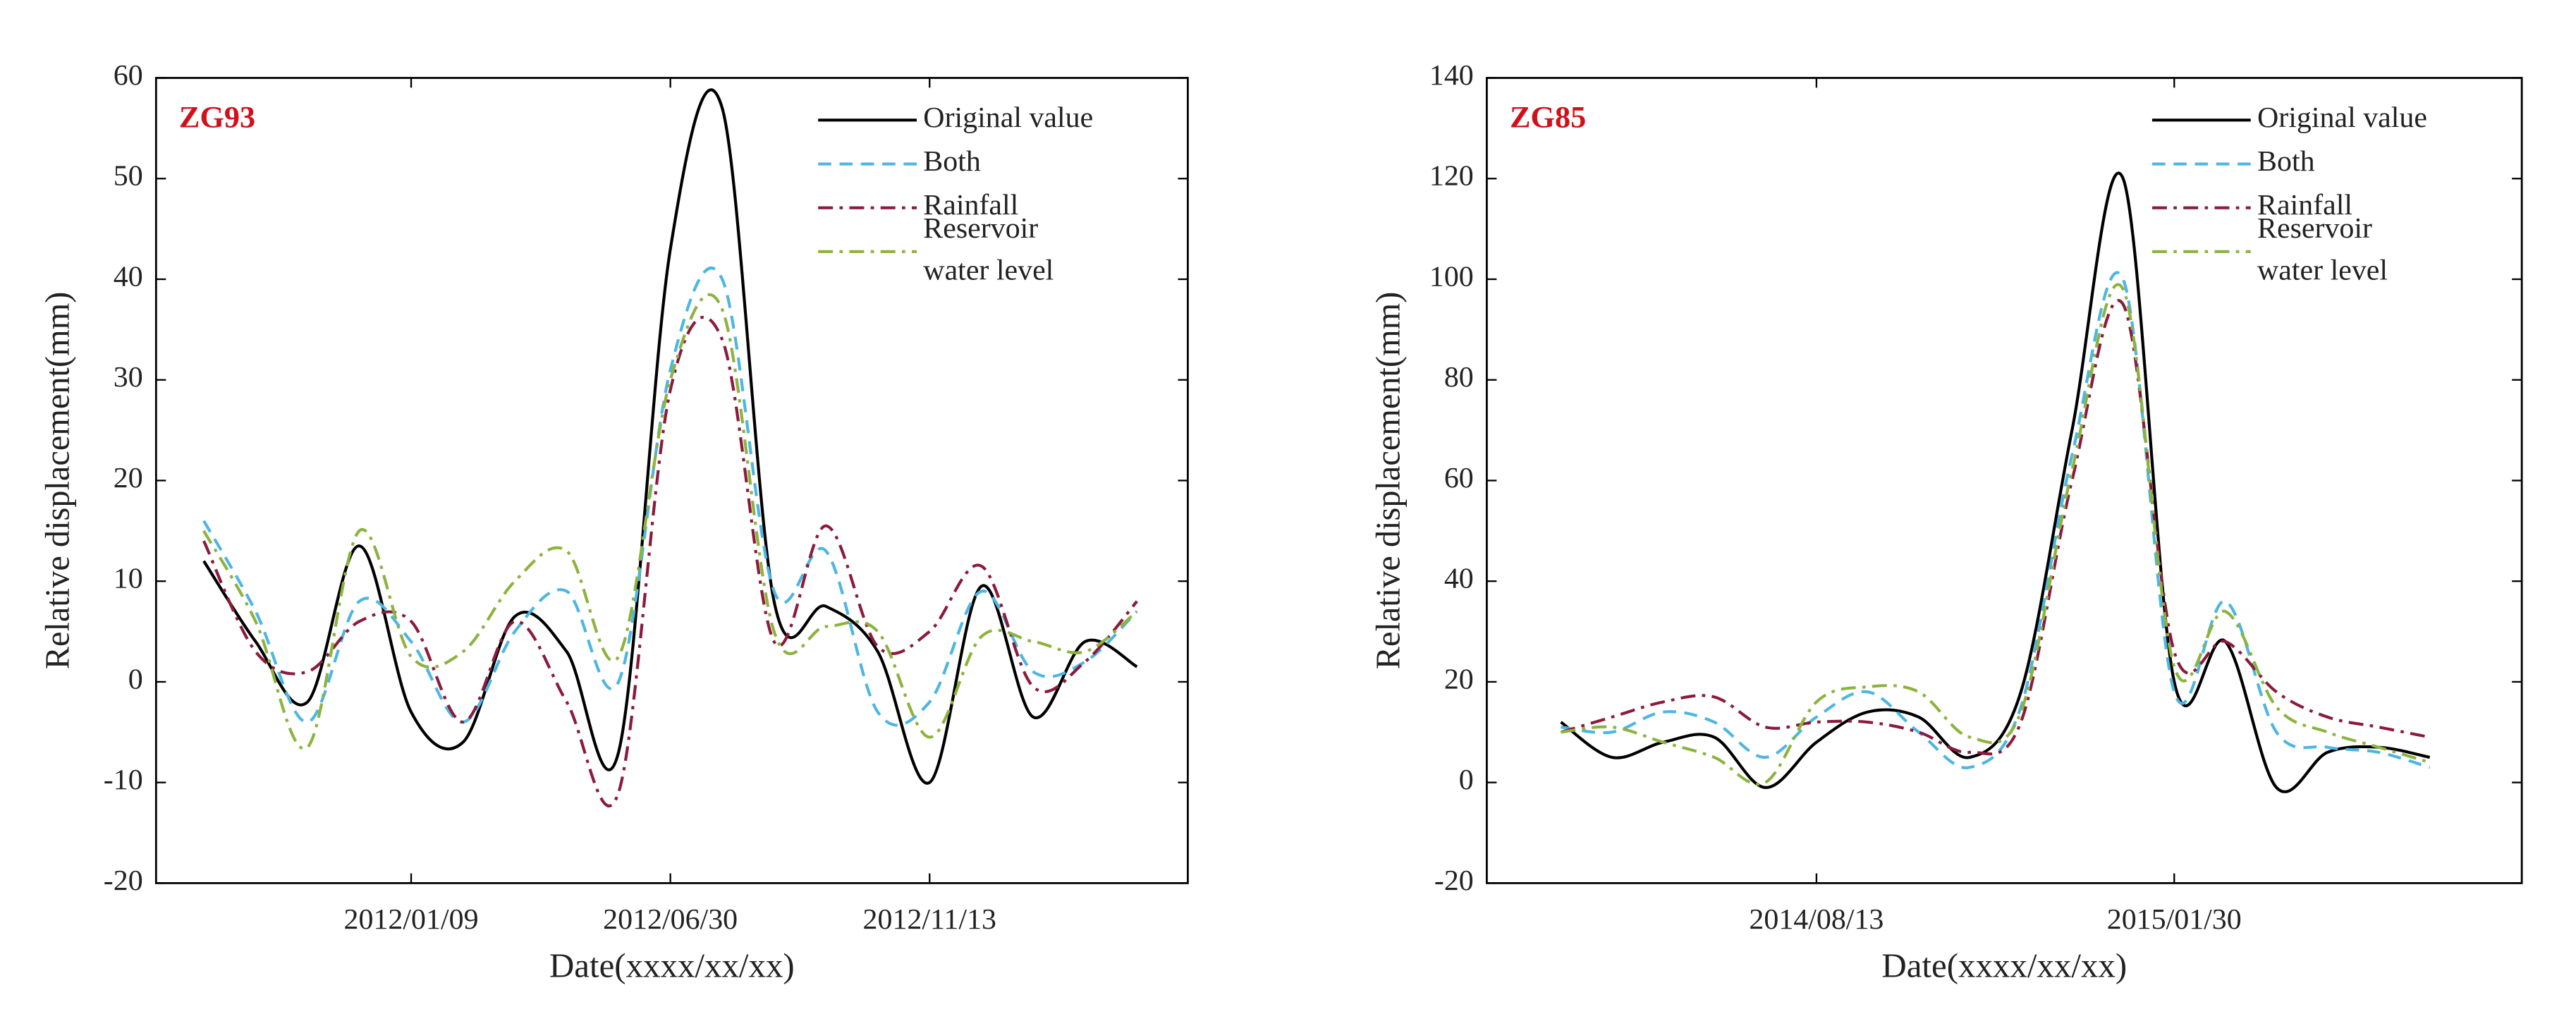  What do you see at coordinates (1452, 176) in the screenshot?
I see `y-tick-label: 120` at bounding box center [1452, 176].